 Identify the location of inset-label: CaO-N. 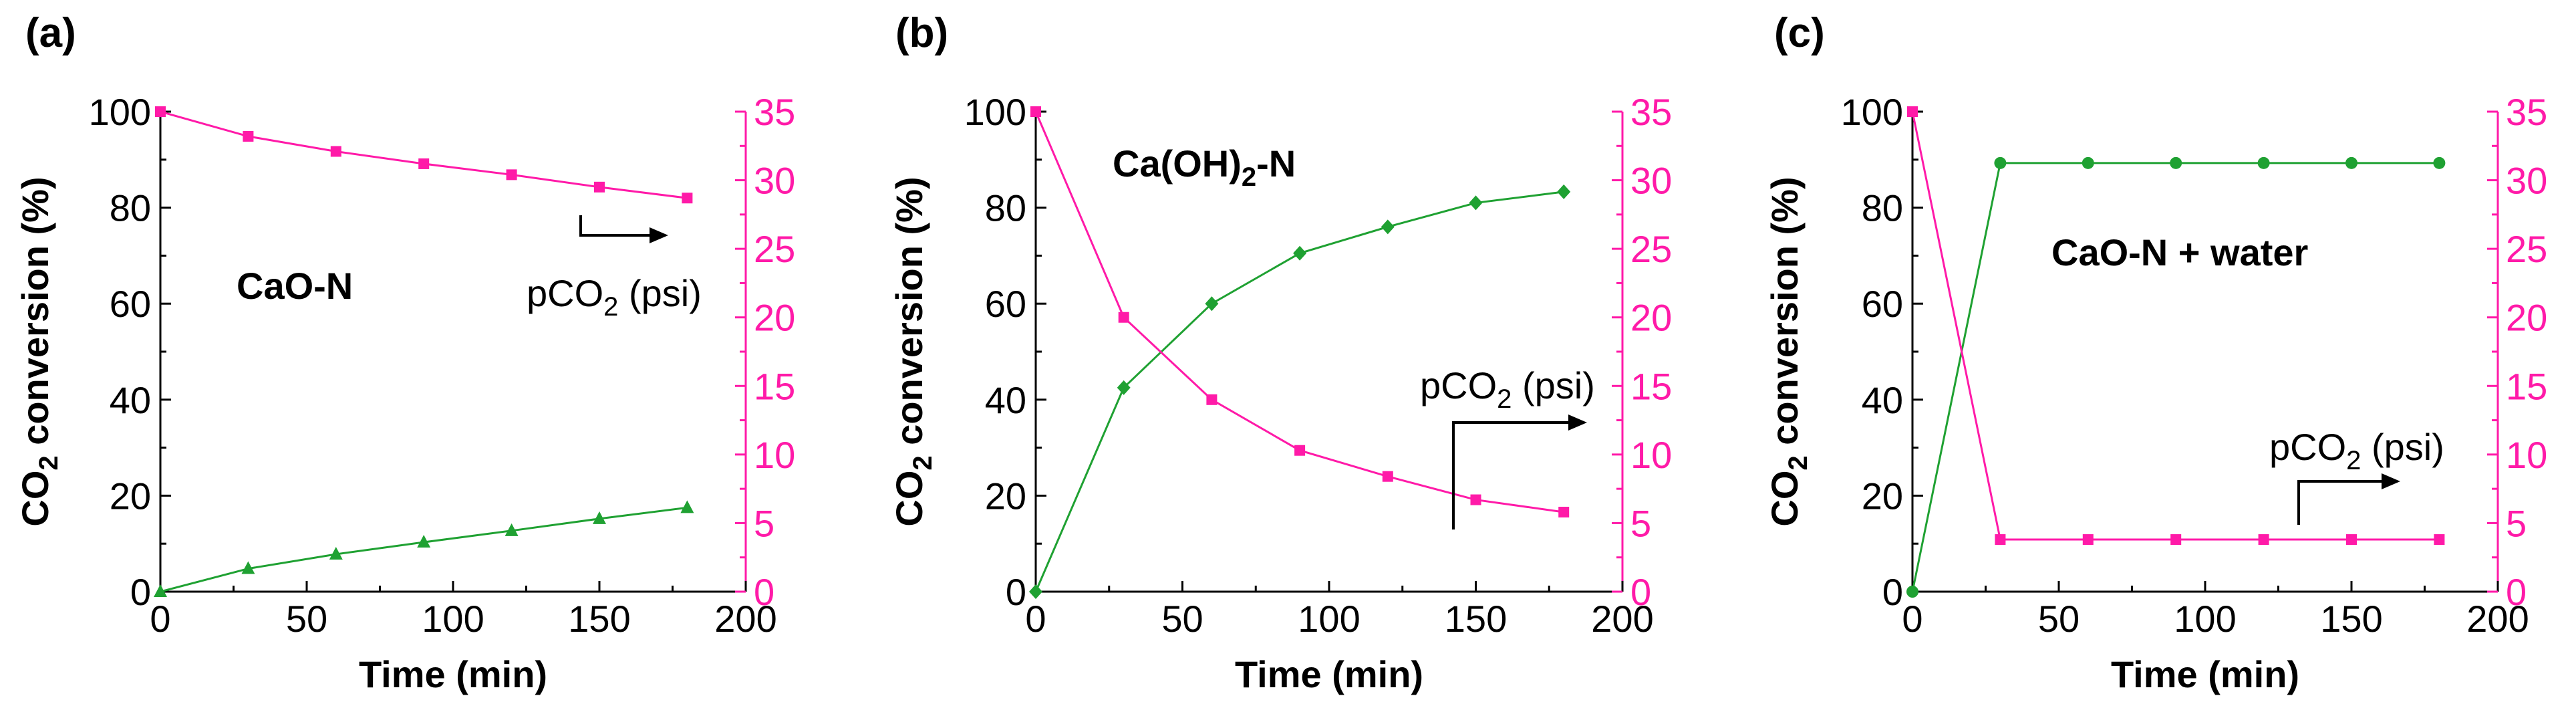
(295, 286).